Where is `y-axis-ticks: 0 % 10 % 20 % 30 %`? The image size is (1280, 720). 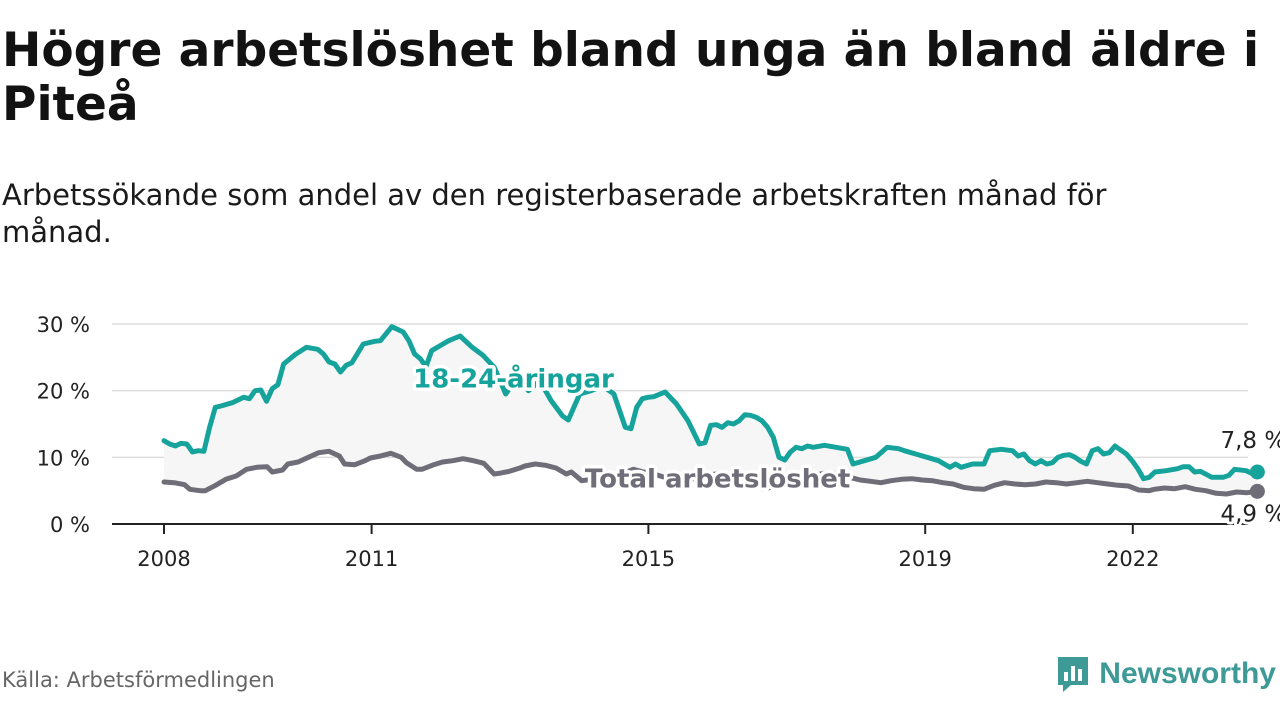 y-axis-ticks: 0 % 10 % 20 % 30 % is located at coordinates (63, 425).